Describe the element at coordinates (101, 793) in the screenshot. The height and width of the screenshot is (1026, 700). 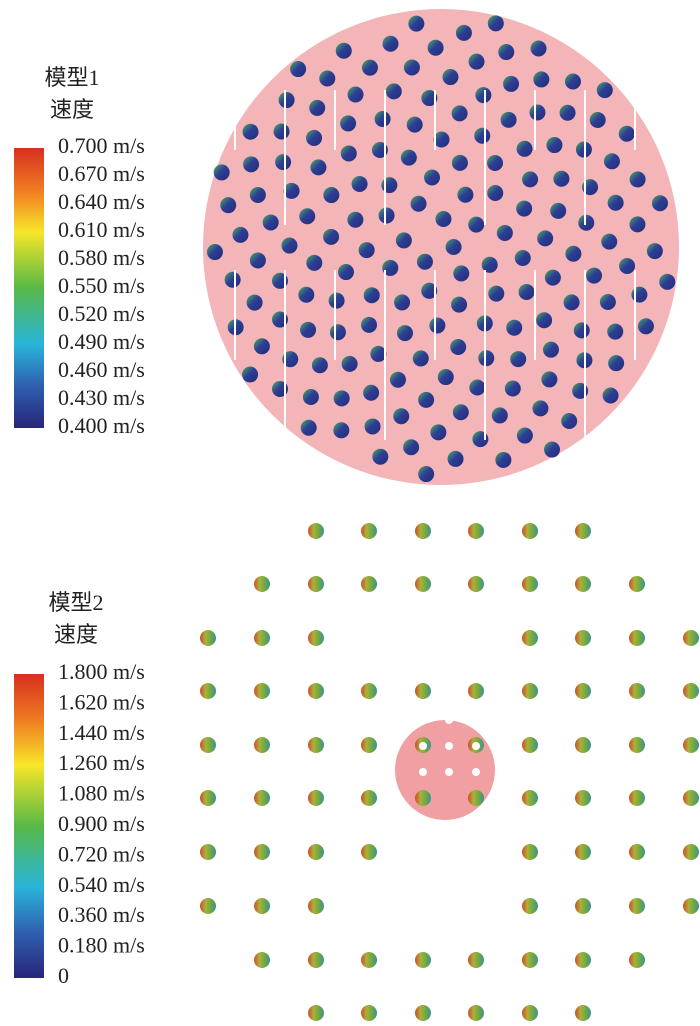
I see `legend-label: 1.080 m/s` at that location.